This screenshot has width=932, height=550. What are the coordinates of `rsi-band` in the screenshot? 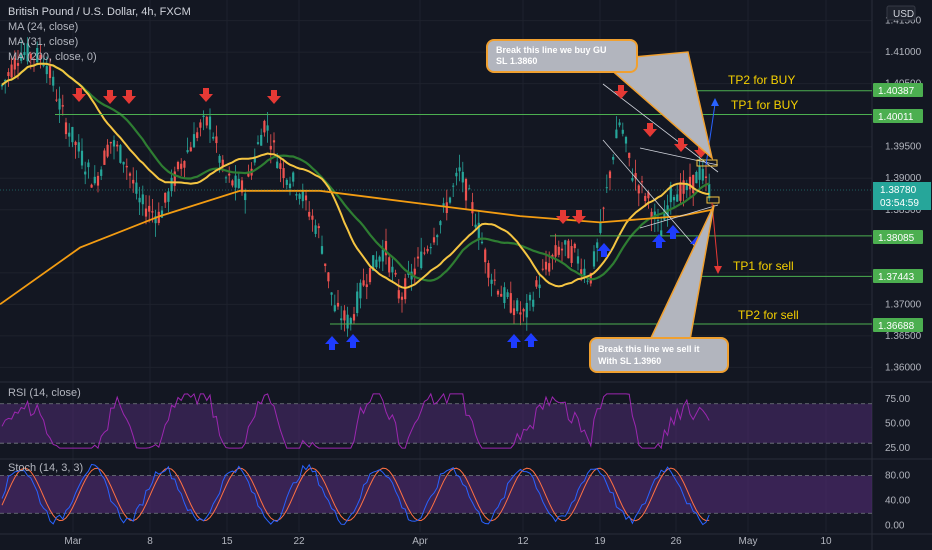 It's located at (436, 423).